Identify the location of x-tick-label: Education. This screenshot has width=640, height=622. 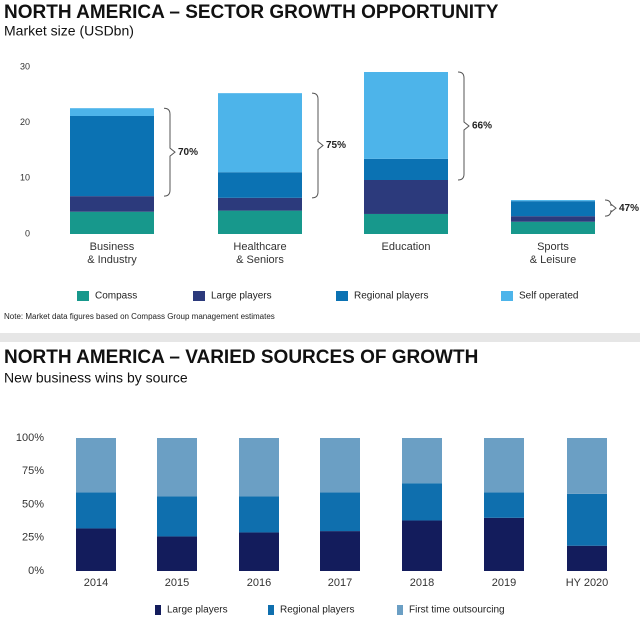
(406, 247).